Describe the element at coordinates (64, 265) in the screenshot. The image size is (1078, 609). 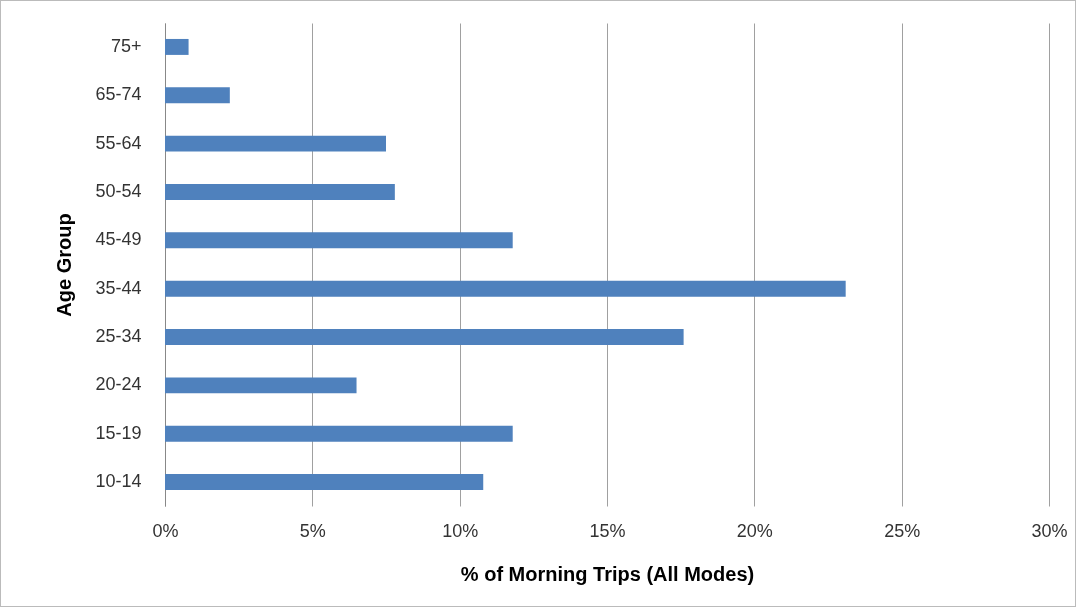
I see `y-axis-title: Age Group` at that location.